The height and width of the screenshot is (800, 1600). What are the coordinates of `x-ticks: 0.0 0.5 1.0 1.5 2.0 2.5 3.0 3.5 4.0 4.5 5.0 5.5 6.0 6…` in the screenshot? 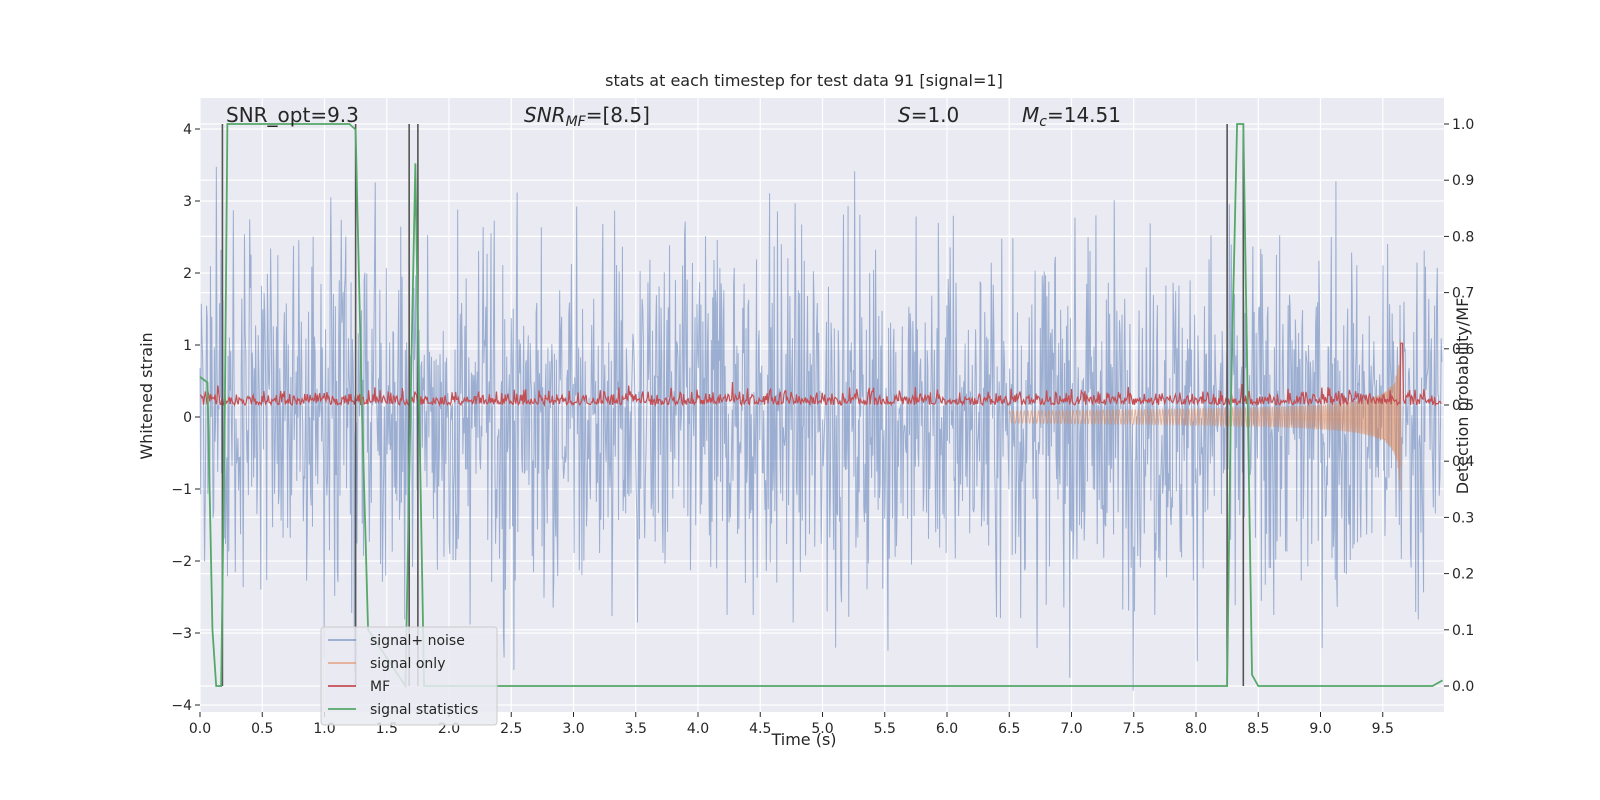 It's located at (791, 724).